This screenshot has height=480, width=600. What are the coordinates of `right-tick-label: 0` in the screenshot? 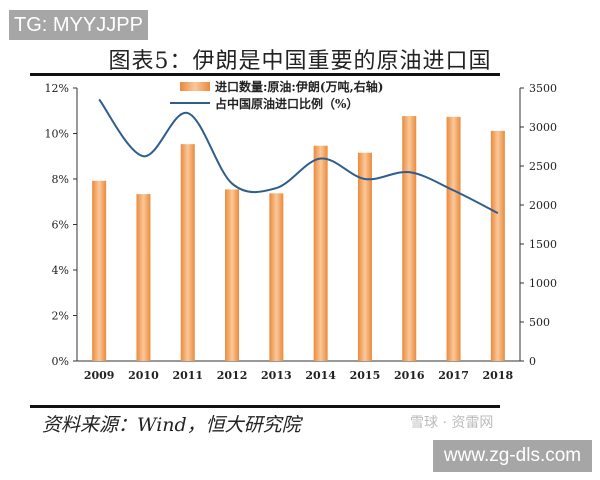 It's located at (532, 361).